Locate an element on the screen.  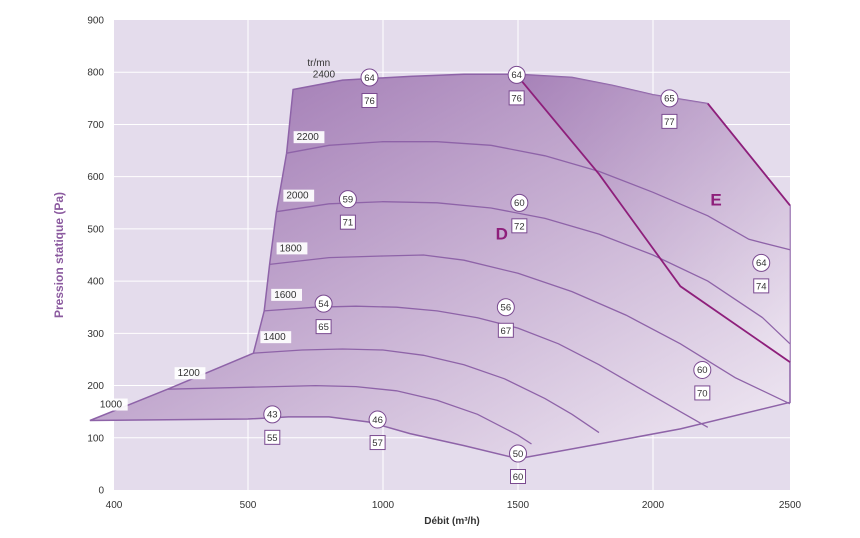
y-tick-label: 900 is located at coordinates (95, 21).